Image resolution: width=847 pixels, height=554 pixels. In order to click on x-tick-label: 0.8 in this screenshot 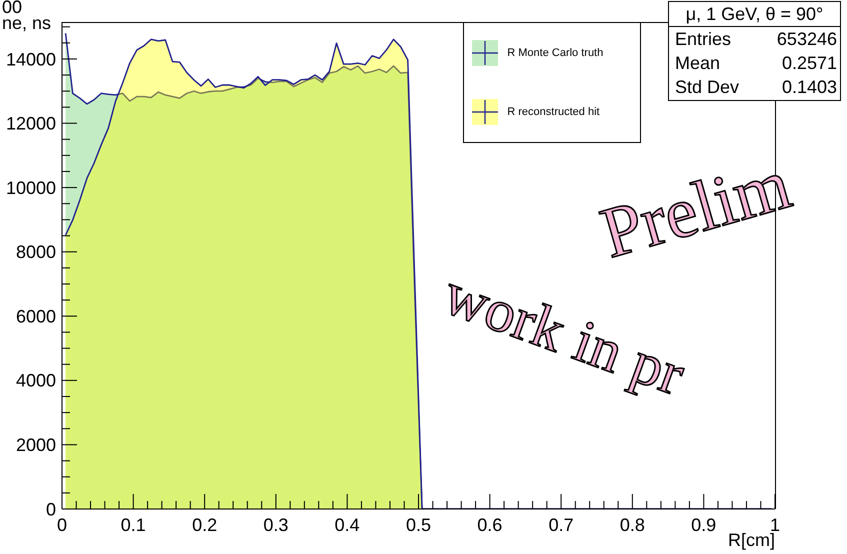, I will do `click(632, 525)`.